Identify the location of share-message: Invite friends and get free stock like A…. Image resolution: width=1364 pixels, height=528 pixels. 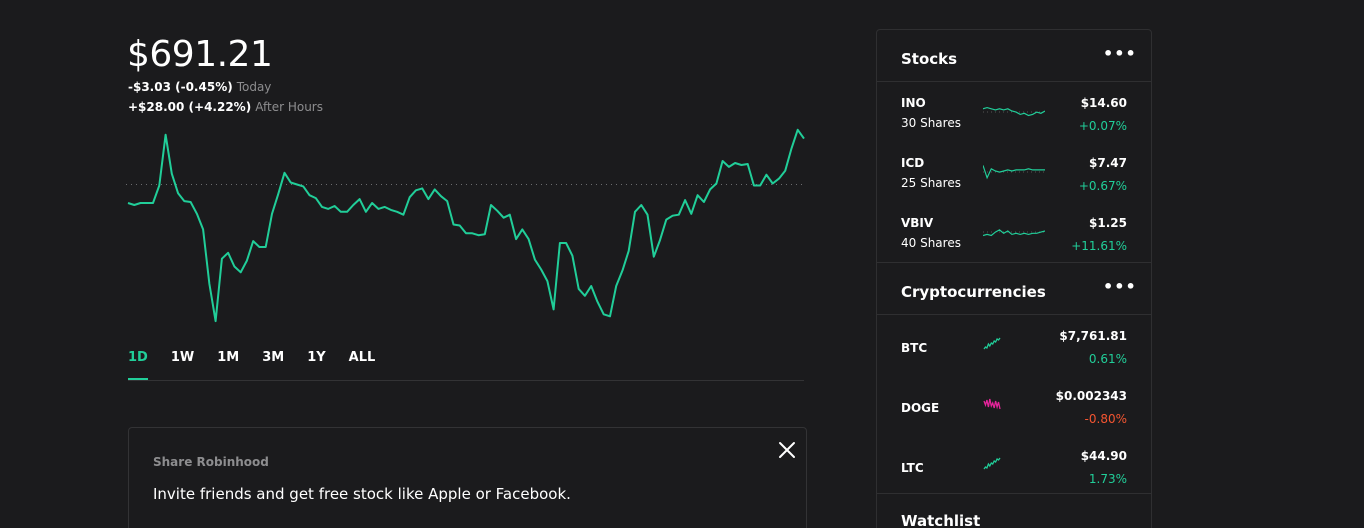
(362, 494).